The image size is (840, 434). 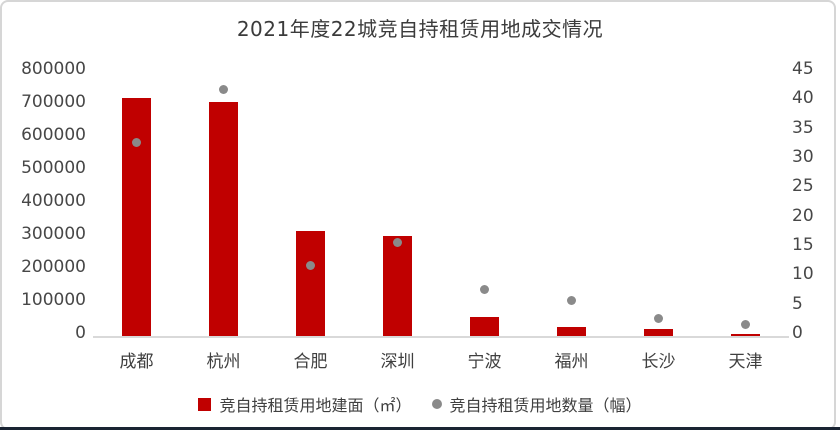 What do you see at coordinates (803, 274) in the screenshot?
I see `y-axis-right-tick: 10` at bounding box center [803, 274].